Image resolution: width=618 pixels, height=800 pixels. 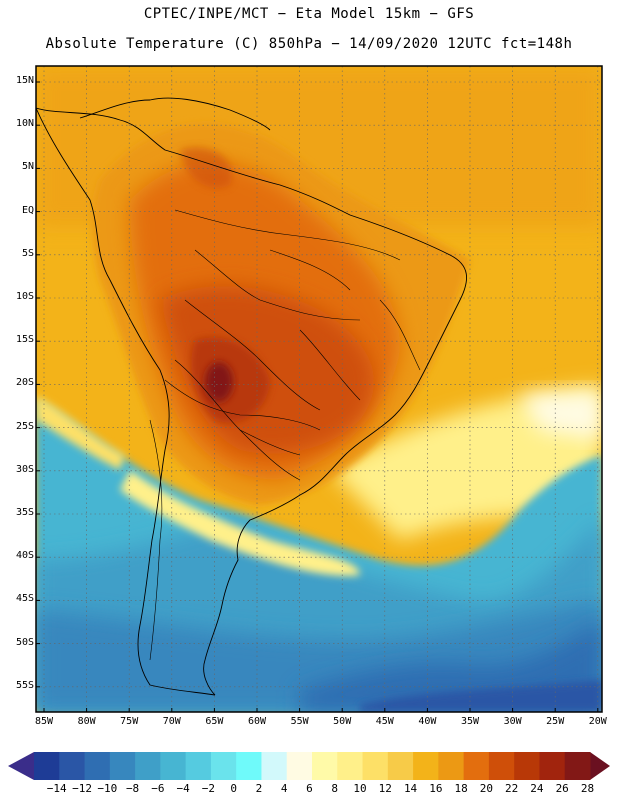 What do you see at coordinates (27, 167) in the screenshot?
I see `latitude-label: 5N` at bounding box center [27, 167].